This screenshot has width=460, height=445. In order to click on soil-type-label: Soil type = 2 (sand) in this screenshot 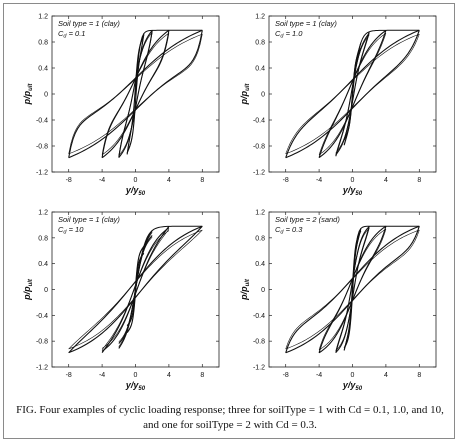, I will do `click(307, 219)`.